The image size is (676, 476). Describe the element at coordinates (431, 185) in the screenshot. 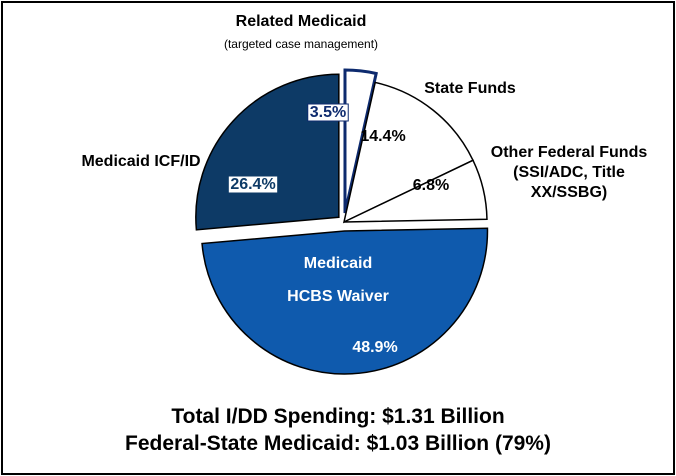

I see `value-other-federal: 6.8%` at that location.